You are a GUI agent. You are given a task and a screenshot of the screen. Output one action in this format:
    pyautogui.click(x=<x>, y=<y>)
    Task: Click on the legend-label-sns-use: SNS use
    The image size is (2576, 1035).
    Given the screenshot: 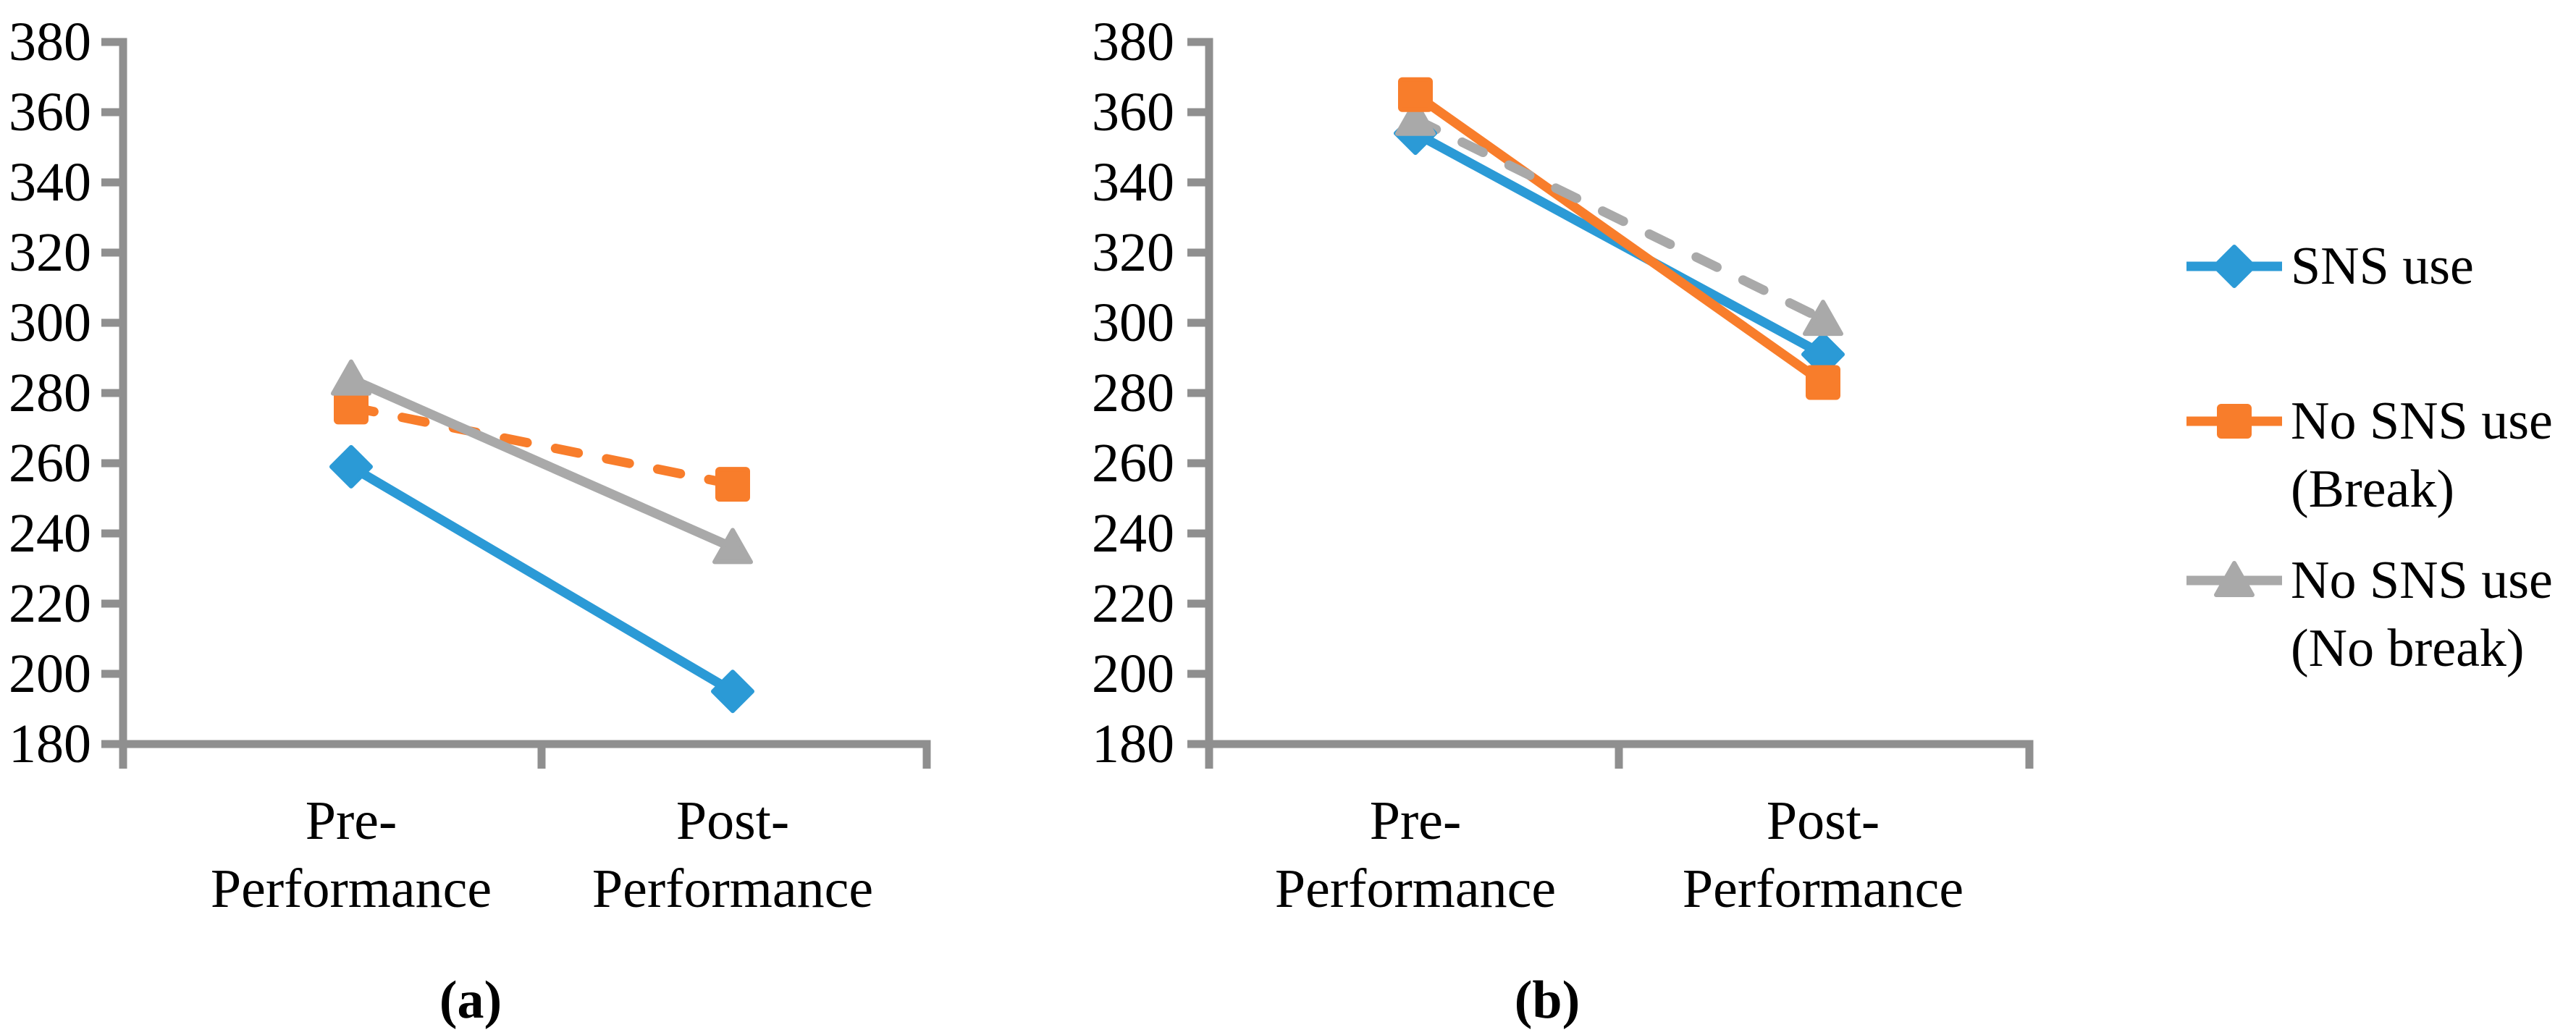 What is the action you would take?
    pyautogui.click(x=2382, y=266)
    